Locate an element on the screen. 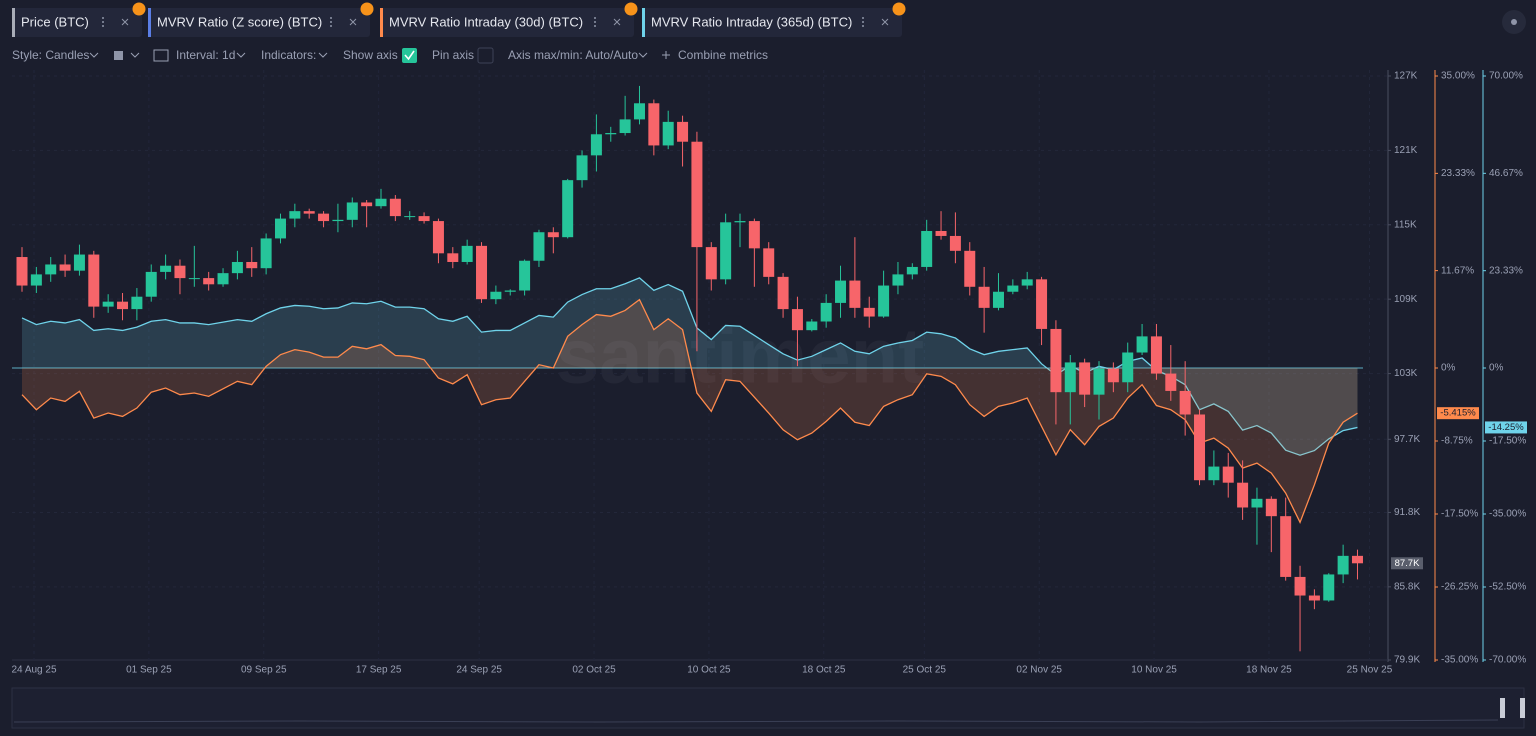 The image size is (1536, 736). interval-select: Interval: 1d is located at coordinates (205, 55).